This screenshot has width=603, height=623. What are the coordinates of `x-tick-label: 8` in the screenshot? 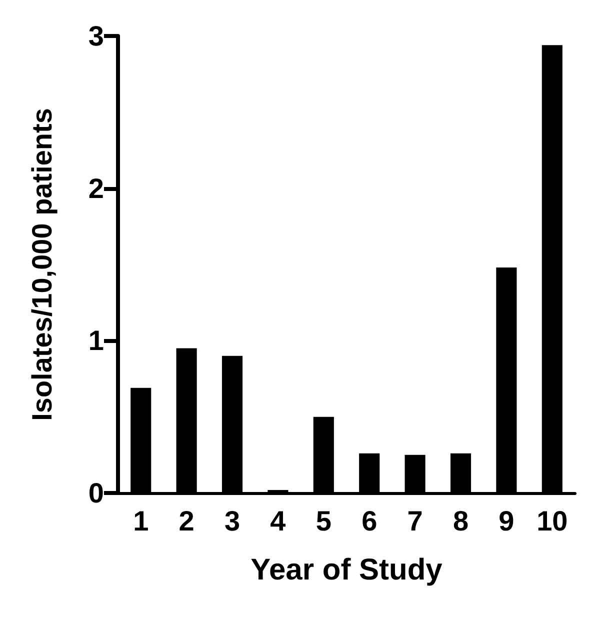 It's located at (460, 521).